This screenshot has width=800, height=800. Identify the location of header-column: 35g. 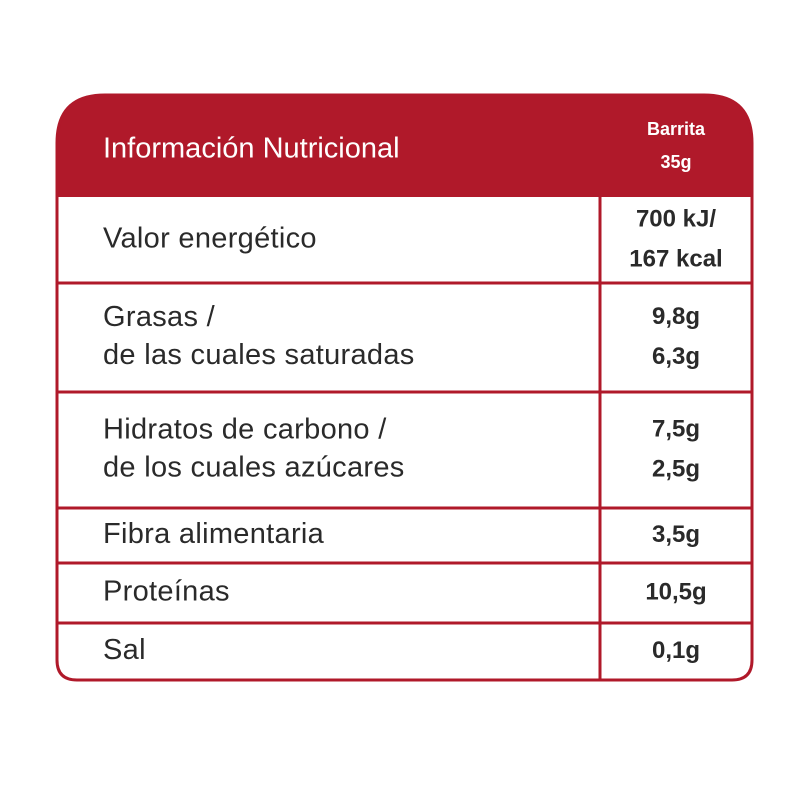
(675, 162).